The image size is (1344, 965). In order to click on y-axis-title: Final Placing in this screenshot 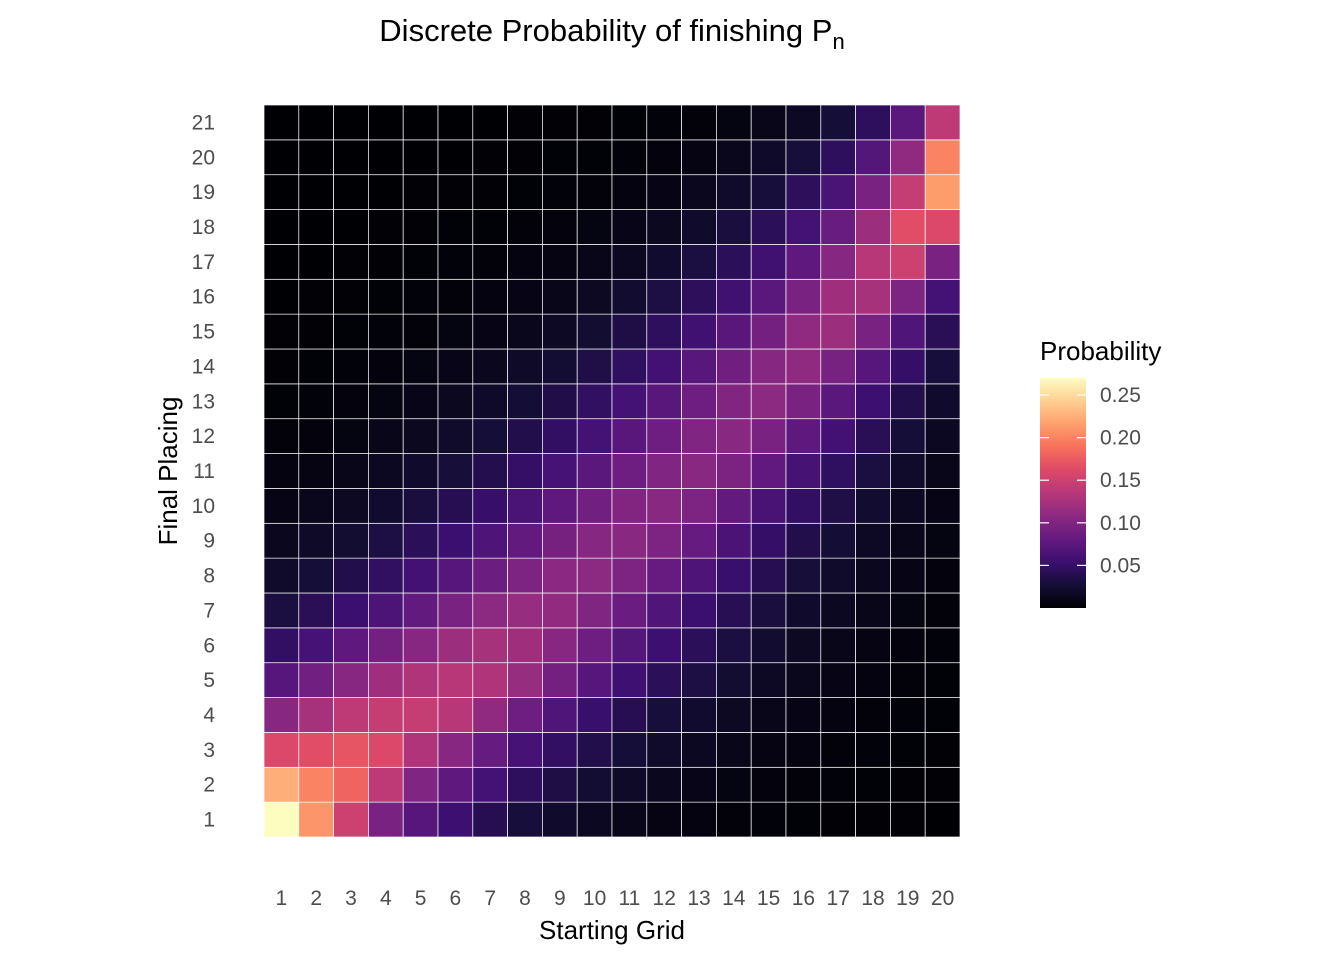, I will do `click(168, 471)`.